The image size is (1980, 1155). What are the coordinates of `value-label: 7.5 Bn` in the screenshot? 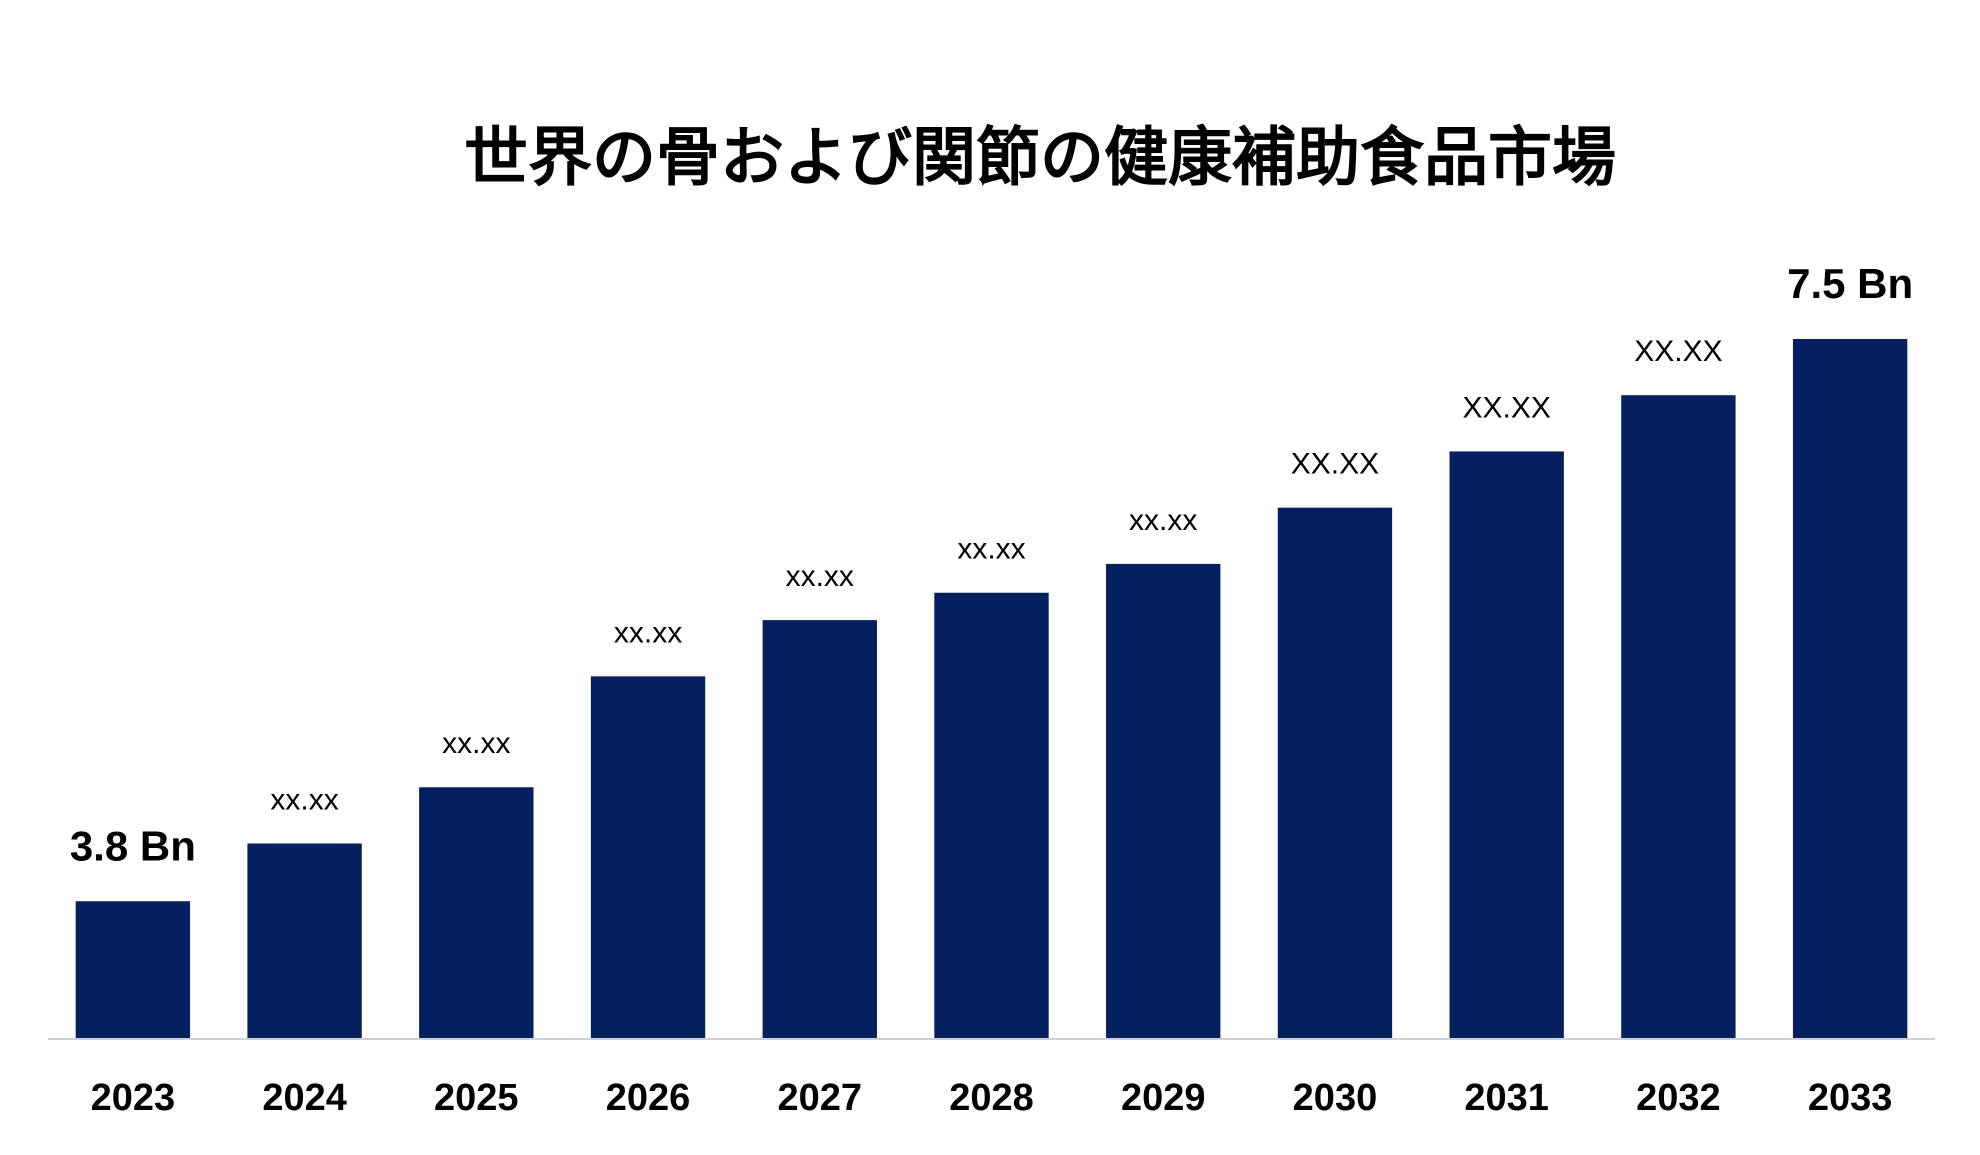 It's located at (1850, 283).